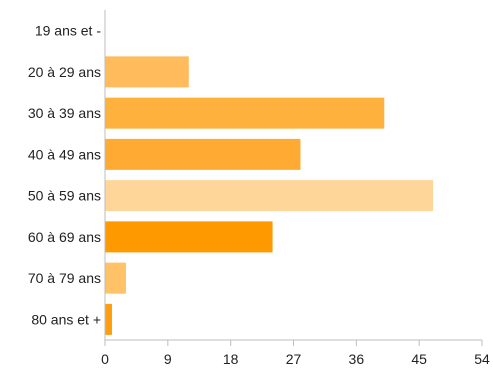 This screenshot has height=375, width=493. What do you see at coordinates (357, 359) in the screenshot?
I see `x-tick-label: 36` at bounding box center [357, 359].